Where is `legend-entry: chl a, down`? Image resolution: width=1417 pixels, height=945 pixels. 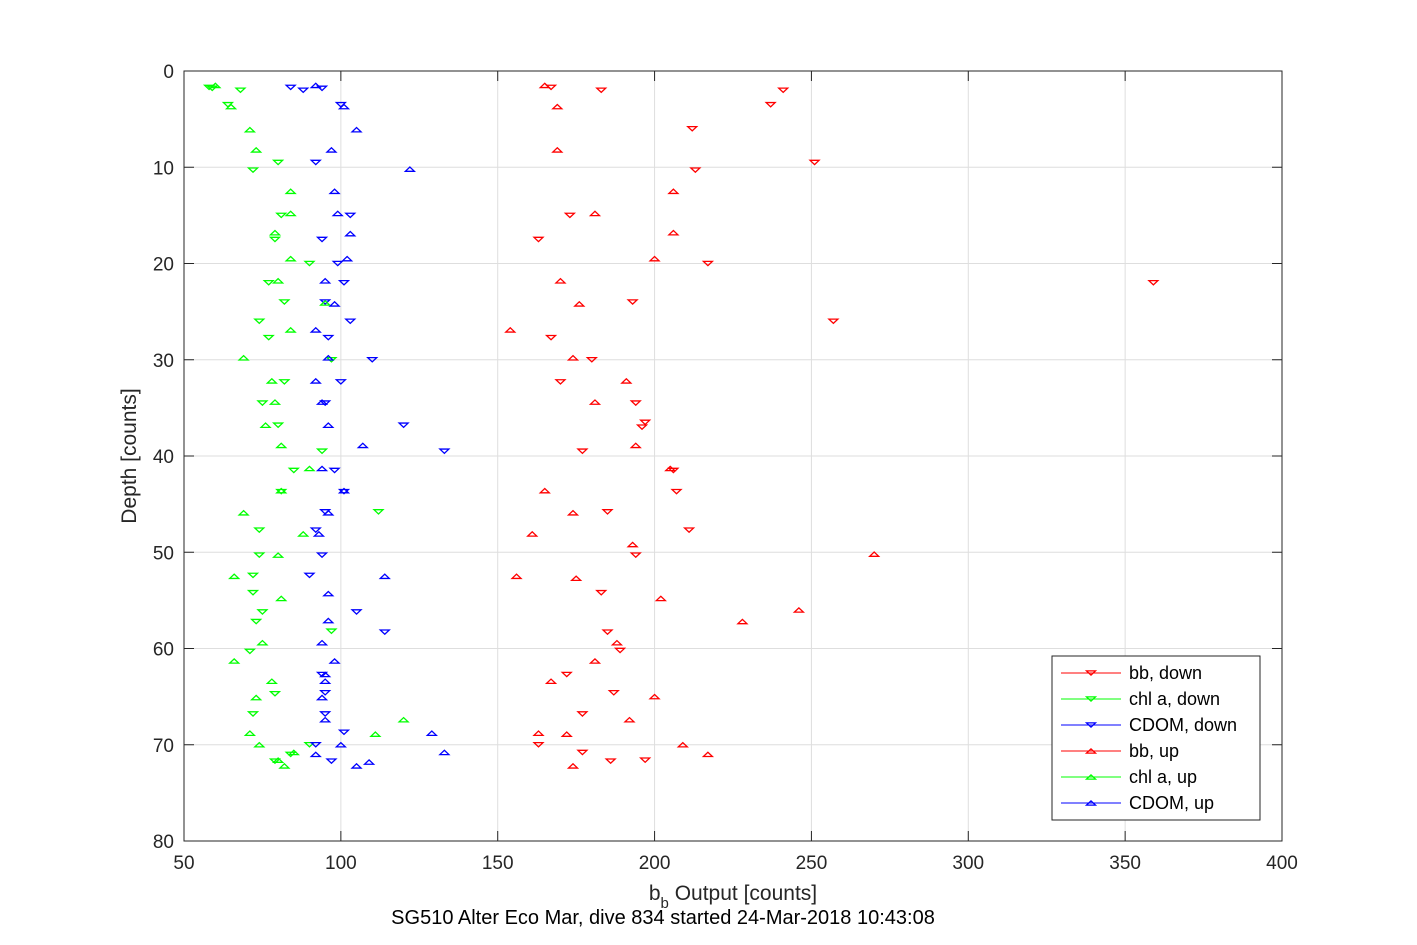
legend-entry: chl a, down is located at coordinates (1140, 699).